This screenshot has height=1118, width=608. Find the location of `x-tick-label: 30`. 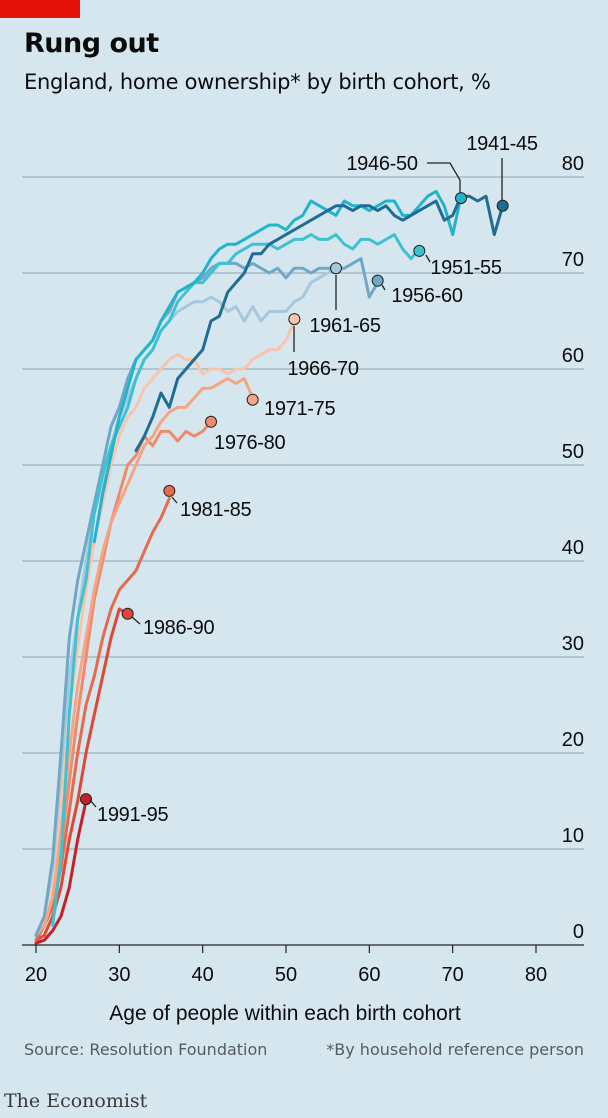

x-tick-label: 30 is located at coordinates (119, 975).